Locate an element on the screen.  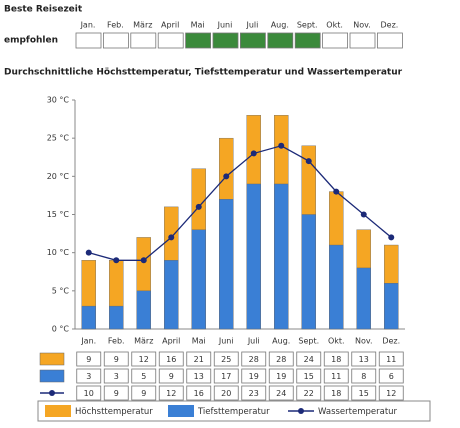
best-time-title: Beste Reisezeit is located at coordinates (43, 10).